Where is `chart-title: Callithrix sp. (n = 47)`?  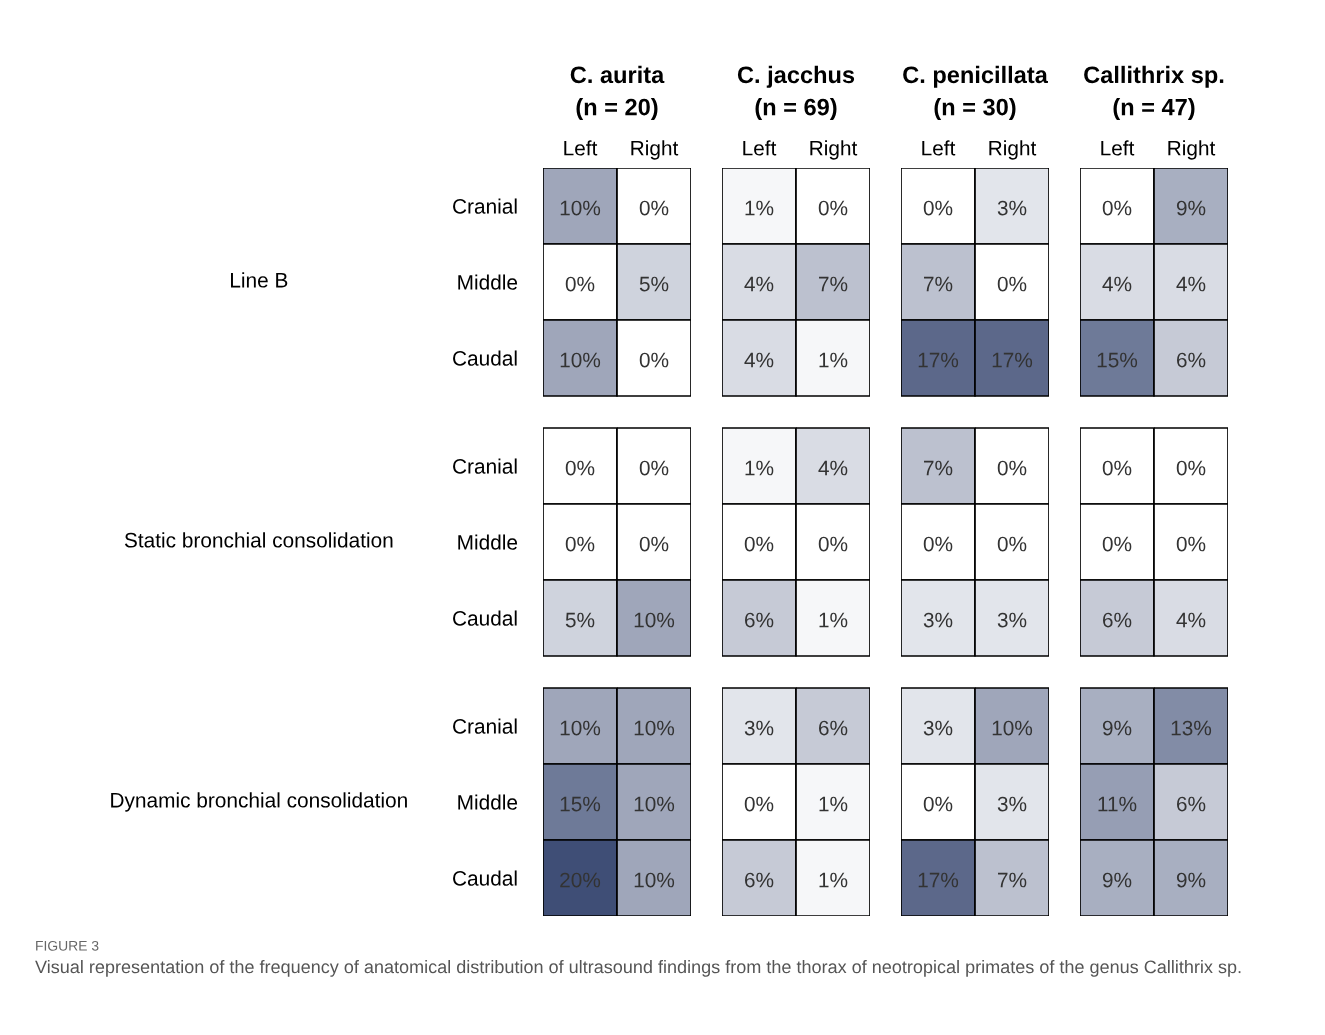
chart-title: Callithrix sp. (n = 47) is located at coordinates (1154, 93).